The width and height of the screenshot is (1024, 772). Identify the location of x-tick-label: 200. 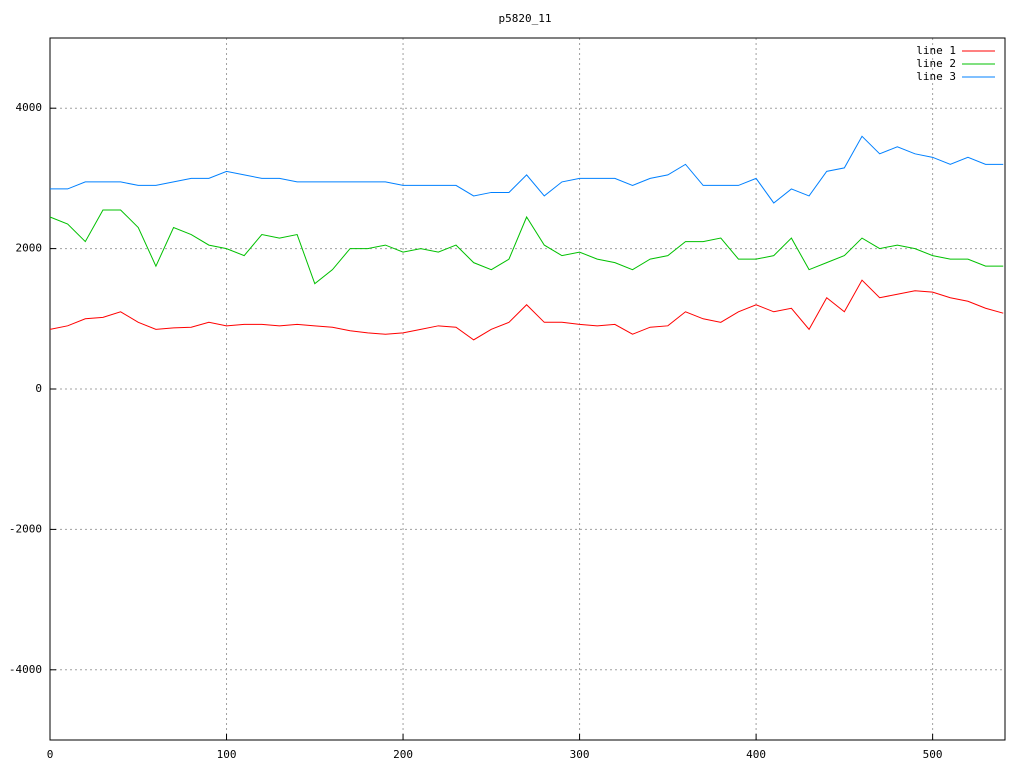
(403, 754).